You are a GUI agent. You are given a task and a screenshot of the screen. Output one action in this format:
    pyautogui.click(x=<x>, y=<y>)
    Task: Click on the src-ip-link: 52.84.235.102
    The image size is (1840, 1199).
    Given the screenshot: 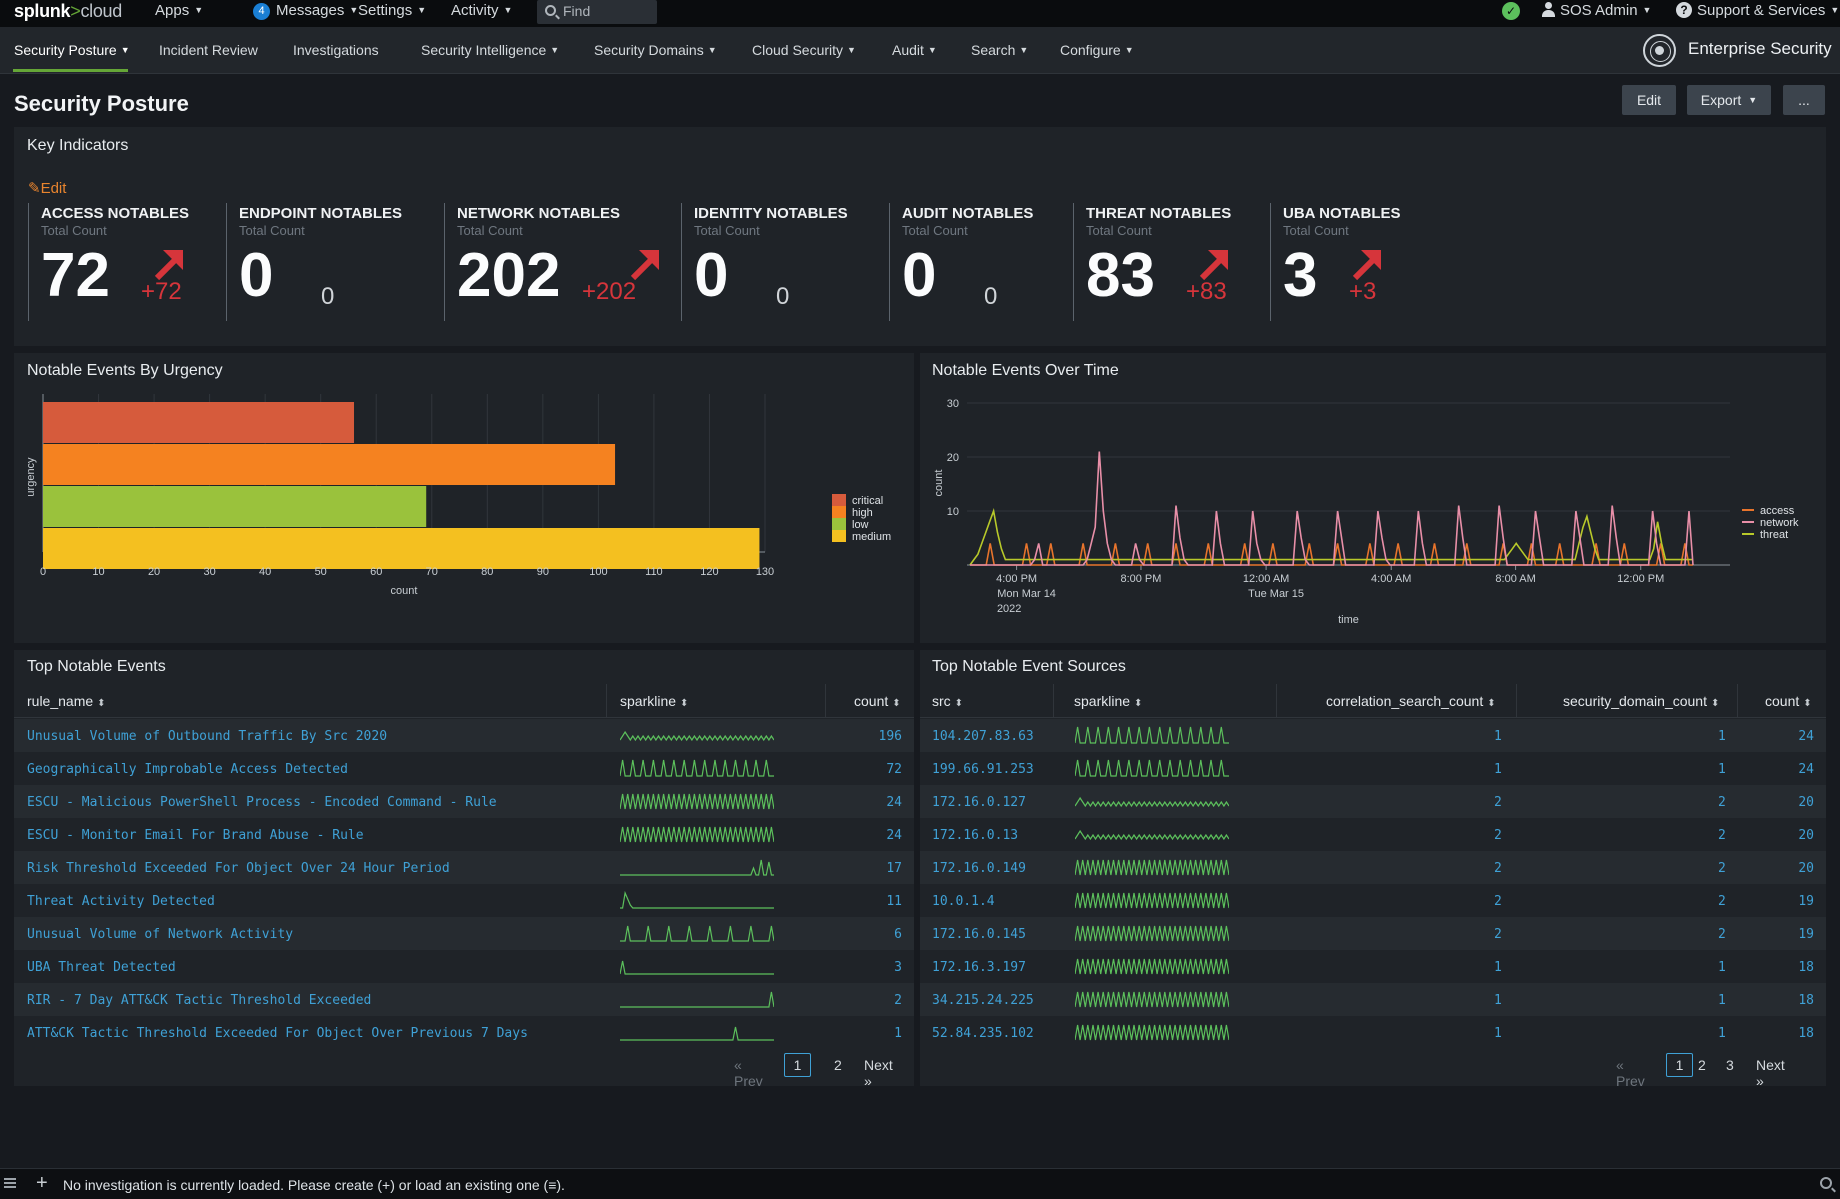 What is the action you would take?
    pyautogui.click(x=983, y=1033)
    